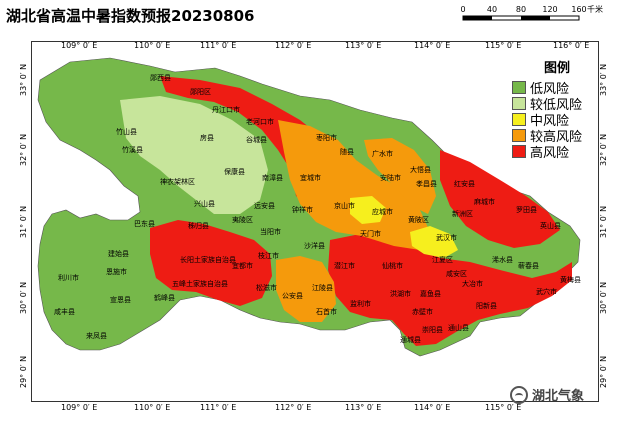 The height and width of the screenshot is (426, 617). I want to click on place-label: 远安县, so click(264, 205).